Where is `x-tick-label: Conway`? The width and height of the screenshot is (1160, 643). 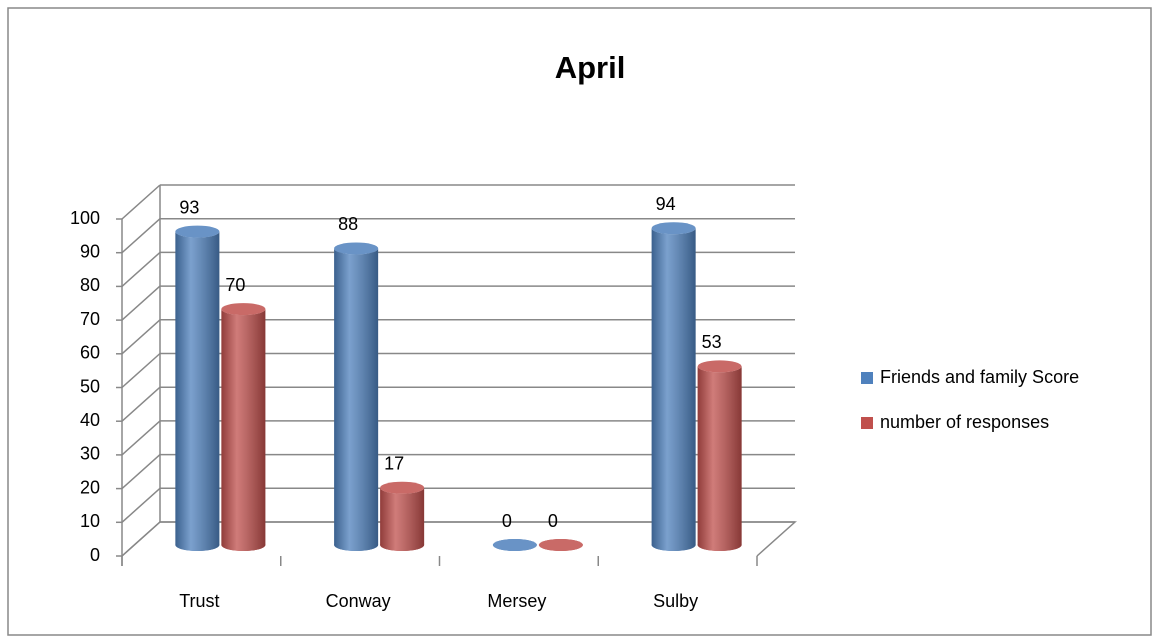
x-tick-label: Conway is located at coordinates (358, 601).